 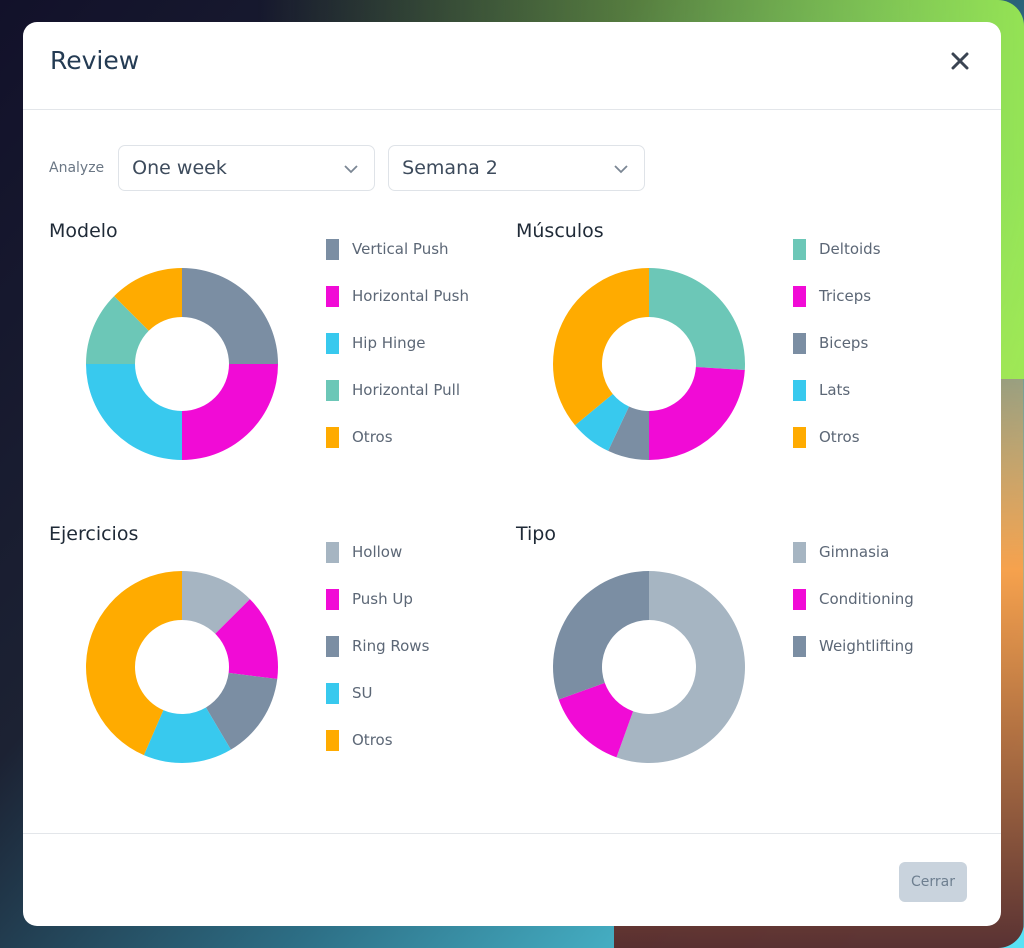 I want to click on close-icon, so click(x=960, y=61).